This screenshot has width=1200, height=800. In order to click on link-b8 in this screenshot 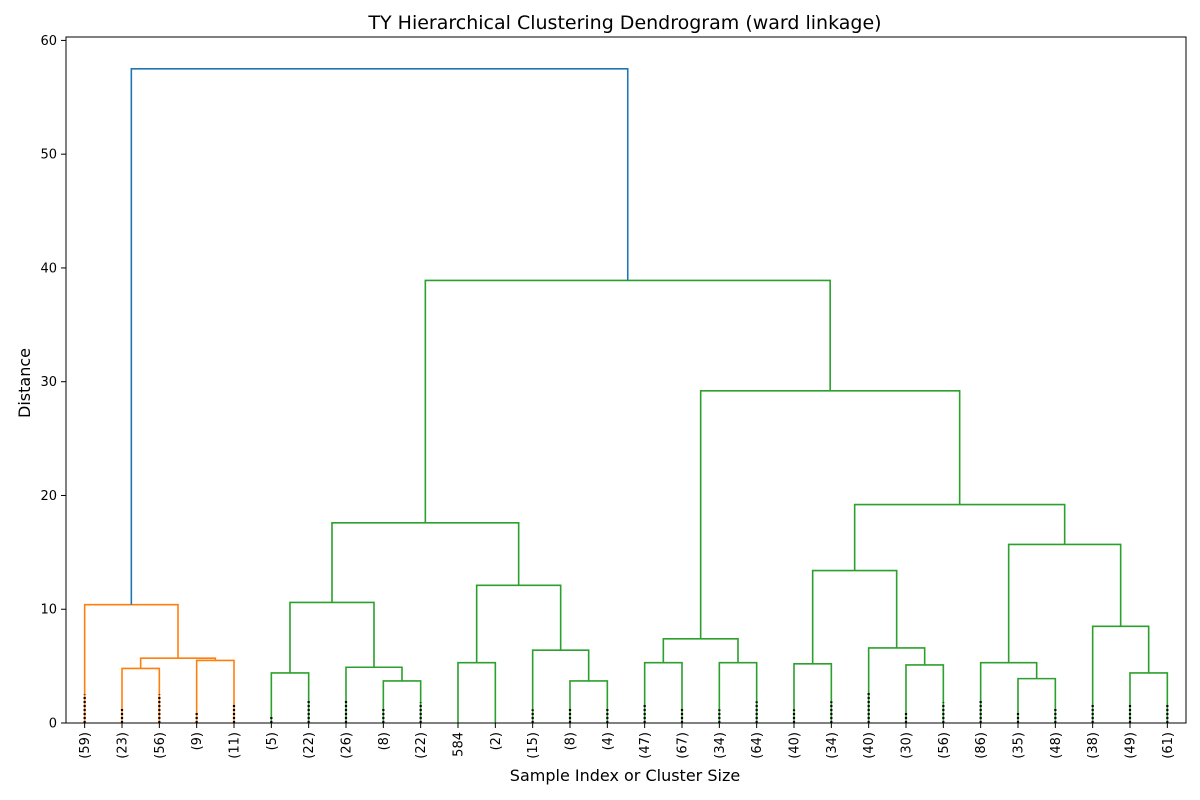, I will do `click(518, 623)`.